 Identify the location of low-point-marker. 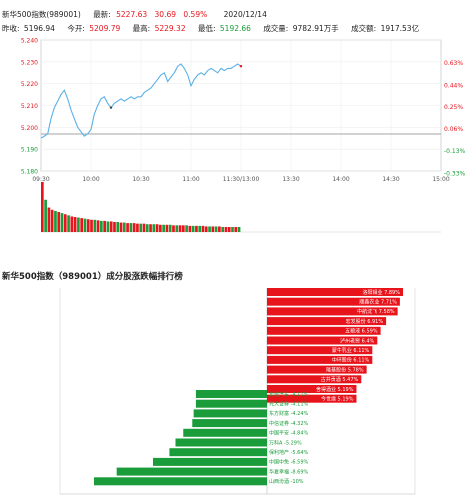
(111, 107).